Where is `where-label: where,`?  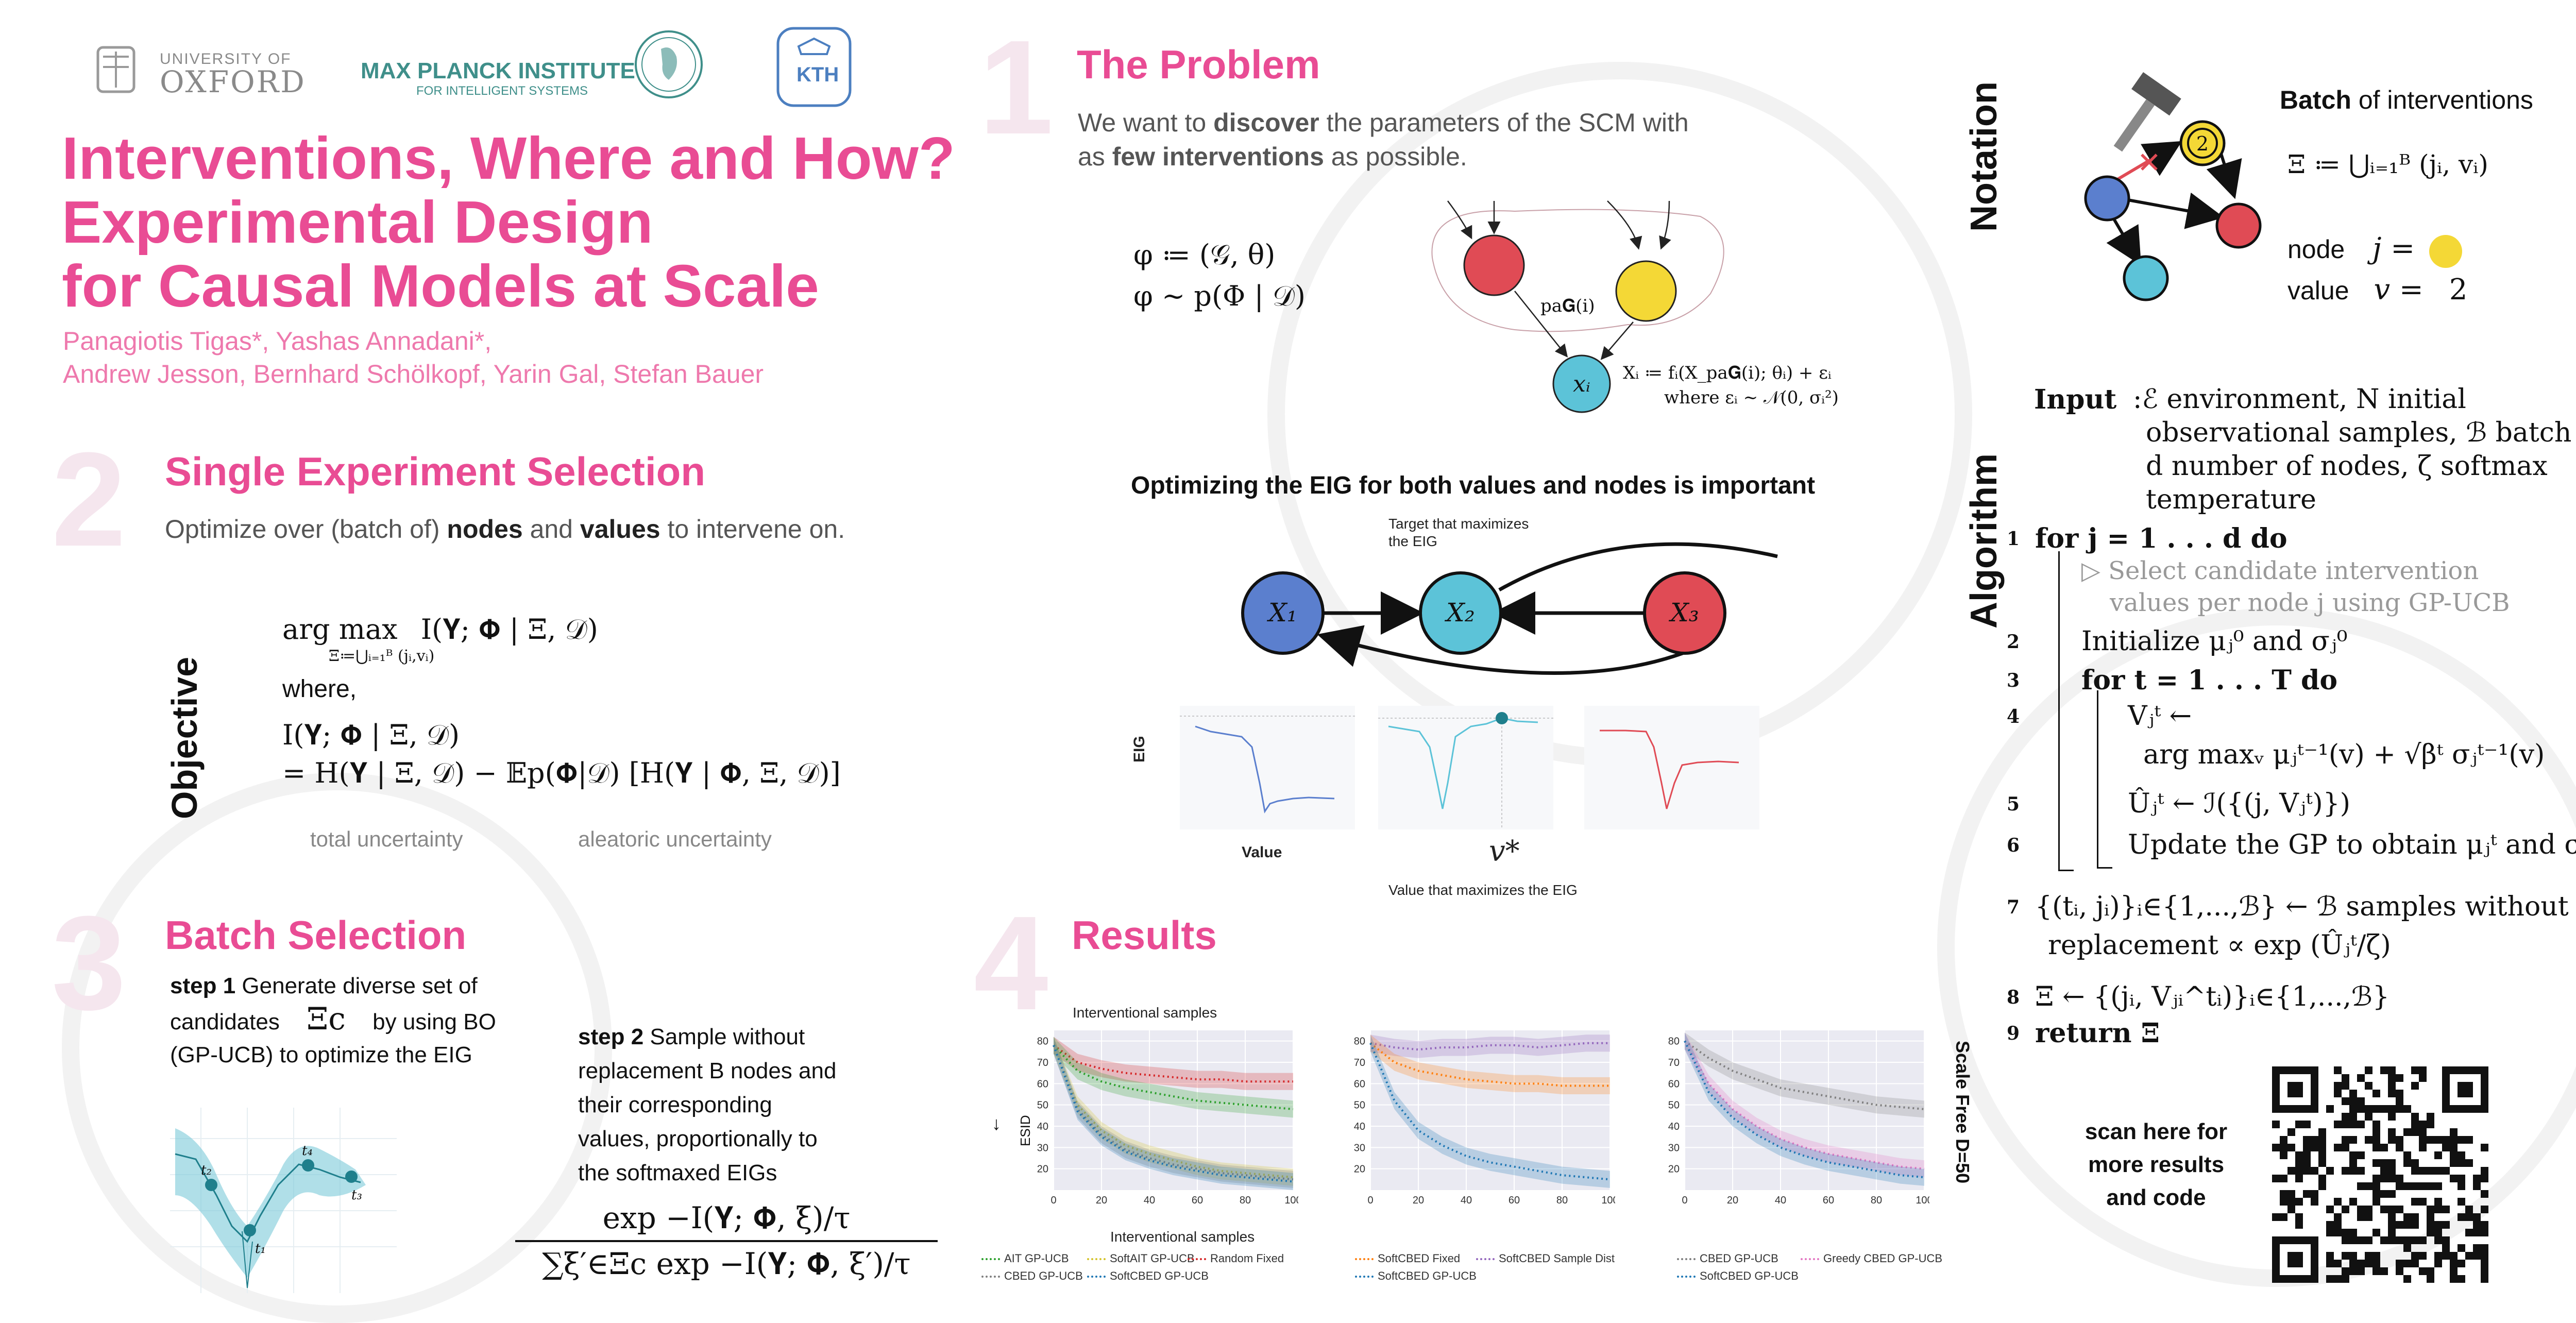 where-label: where, is located at coordinates (319, 689).